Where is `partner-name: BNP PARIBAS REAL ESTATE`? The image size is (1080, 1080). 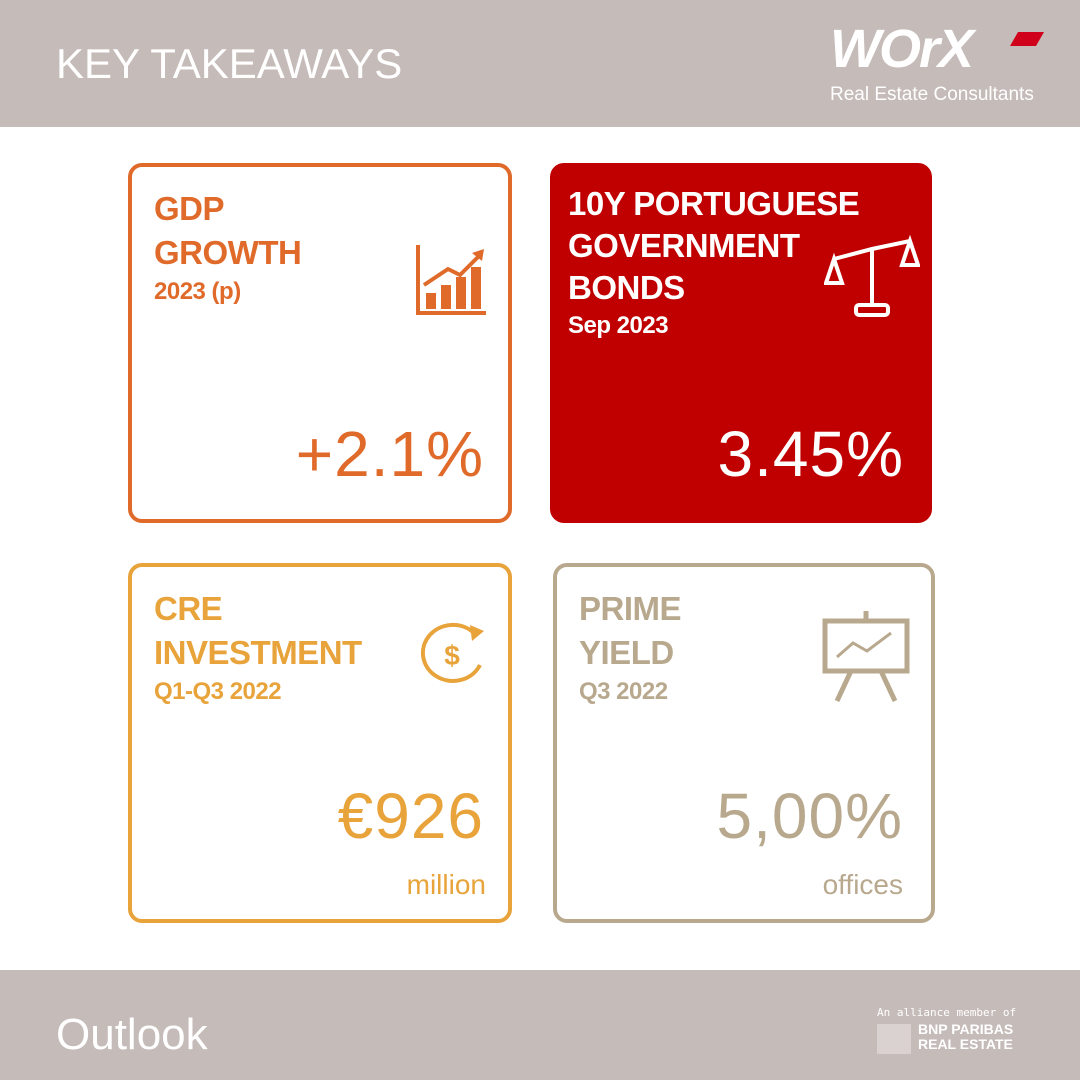
partner-name: BNP PARIBAS REAL ESTATE is located at coordinates (965, 1037).